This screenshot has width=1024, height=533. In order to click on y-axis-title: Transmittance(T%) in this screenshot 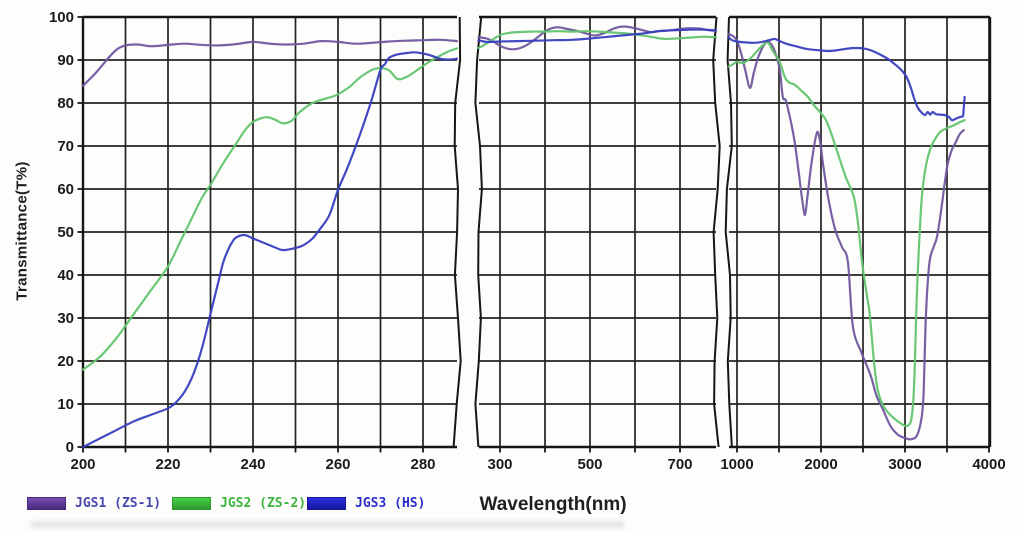, I will do `click(22, 231)`.